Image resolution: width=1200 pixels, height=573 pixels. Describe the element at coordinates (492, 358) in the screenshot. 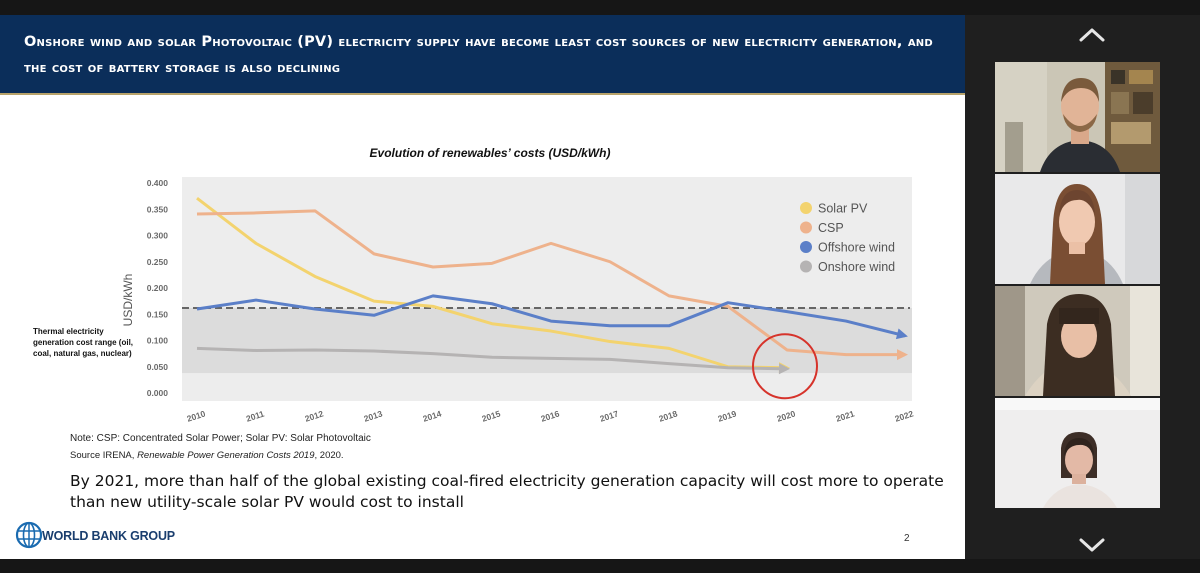

I see `series-line-onshore-wind` at that location.